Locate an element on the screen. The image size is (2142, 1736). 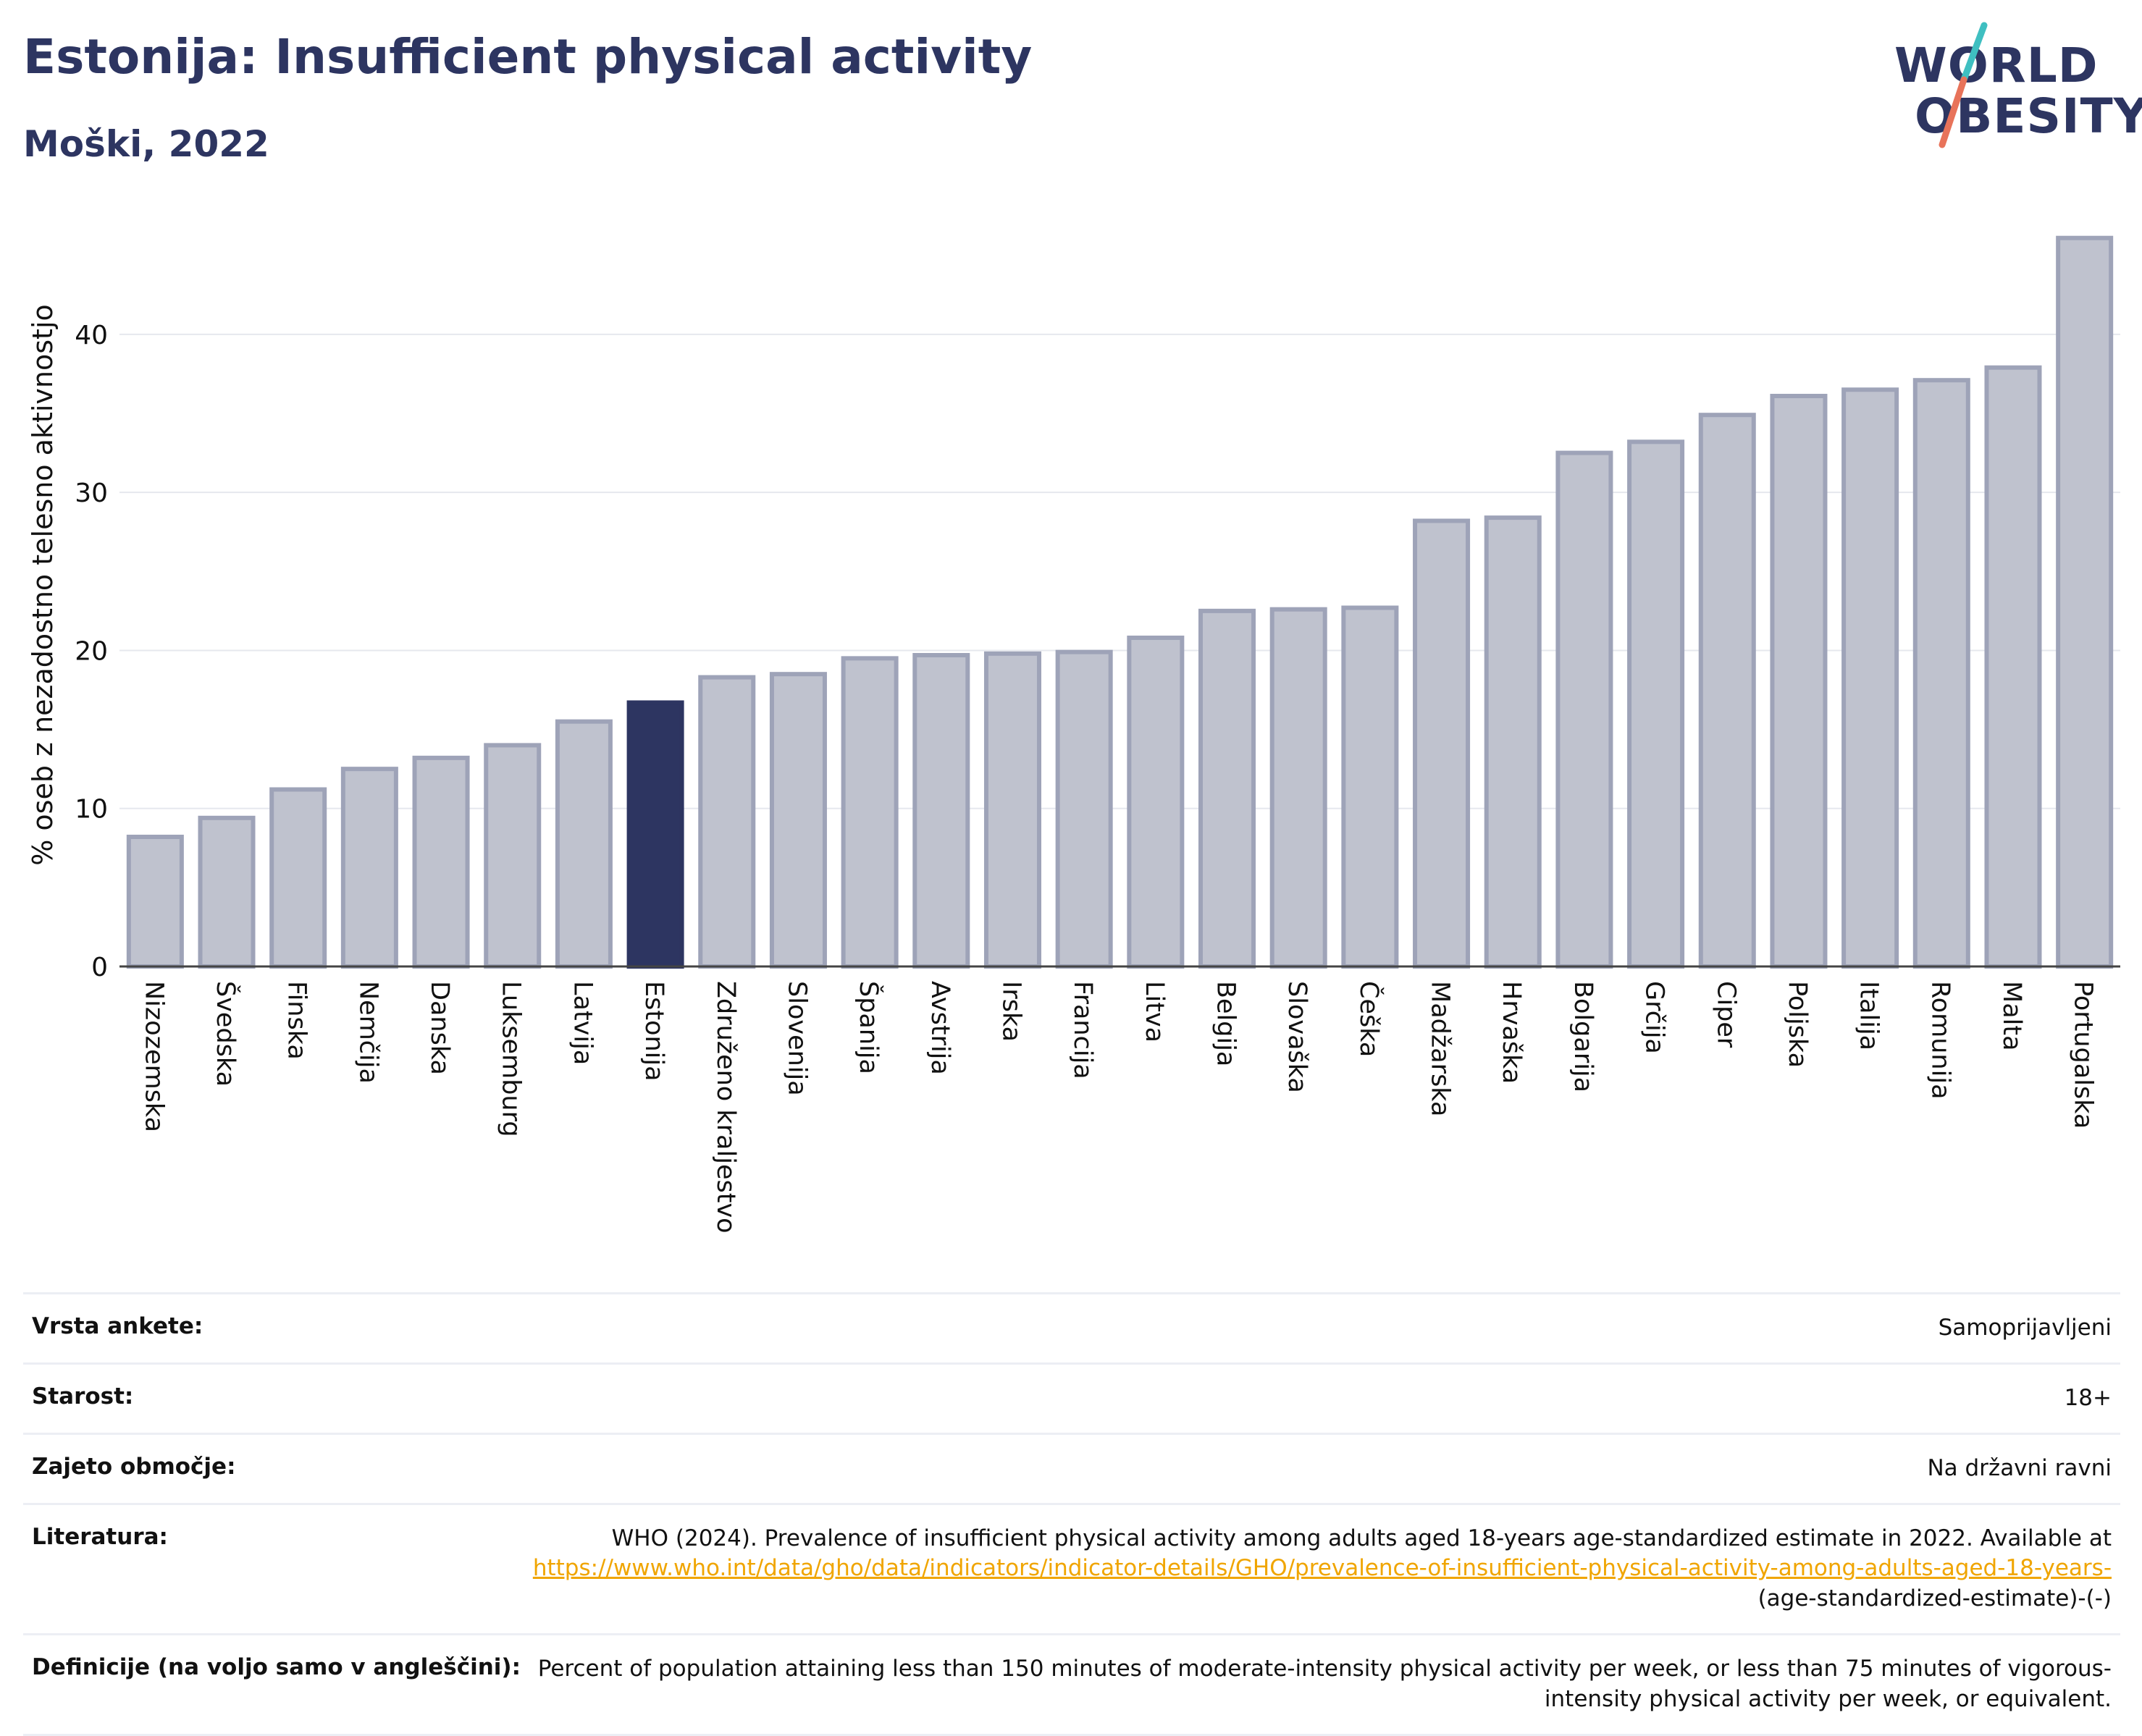
meta-label: Zajeto območje: is located at coordinates (134, 1467).